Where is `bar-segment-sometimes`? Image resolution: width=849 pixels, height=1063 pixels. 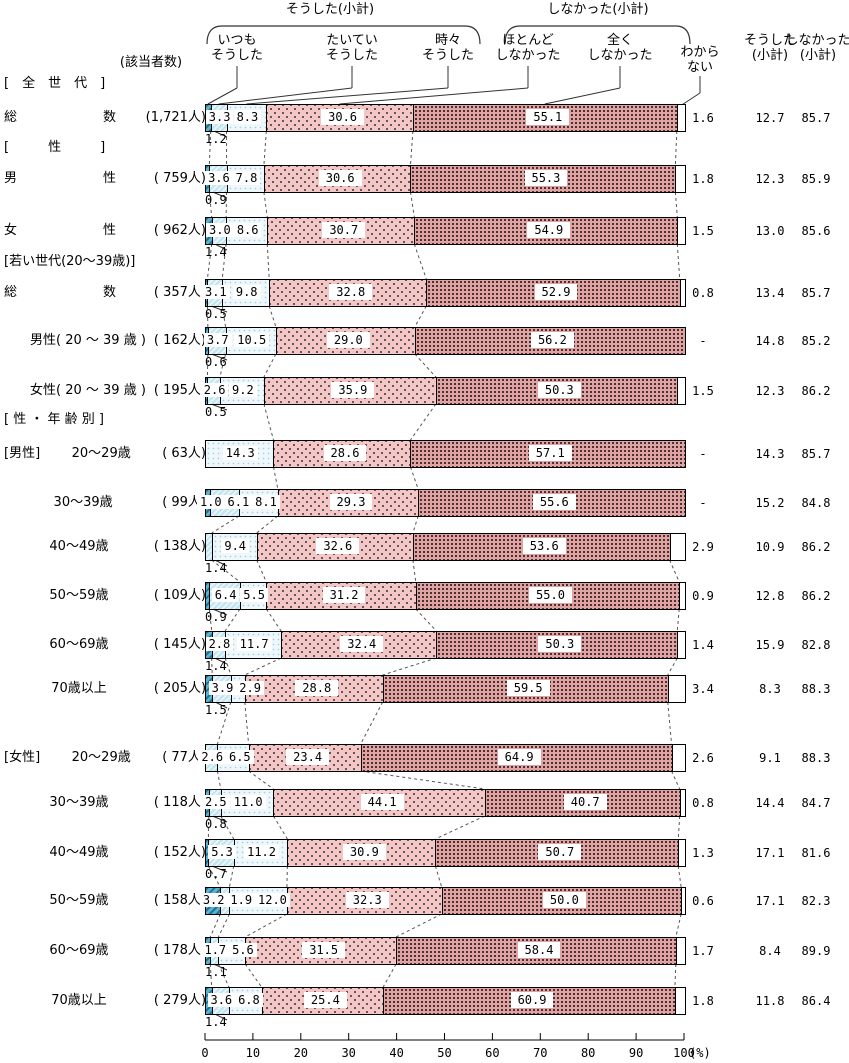
bar-segment-sometimes is located at coordinates (240, 454).